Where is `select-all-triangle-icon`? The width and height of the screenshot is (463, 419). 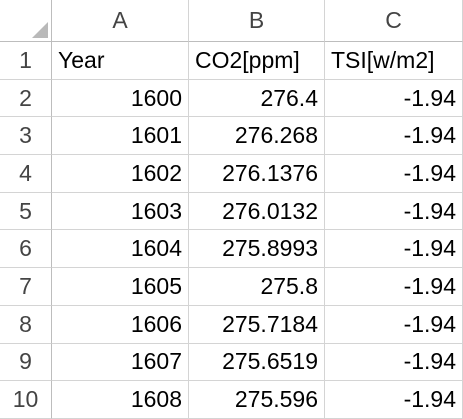 select-all-triangle-icon is located at coordinates (40, 30).